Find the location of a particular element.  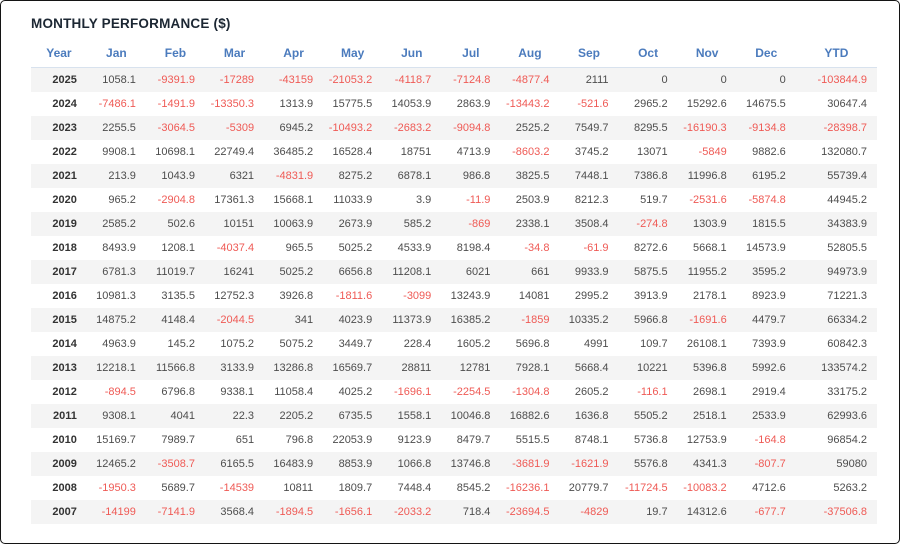

year-cell: 2018 is located at coordinates (64, 248).